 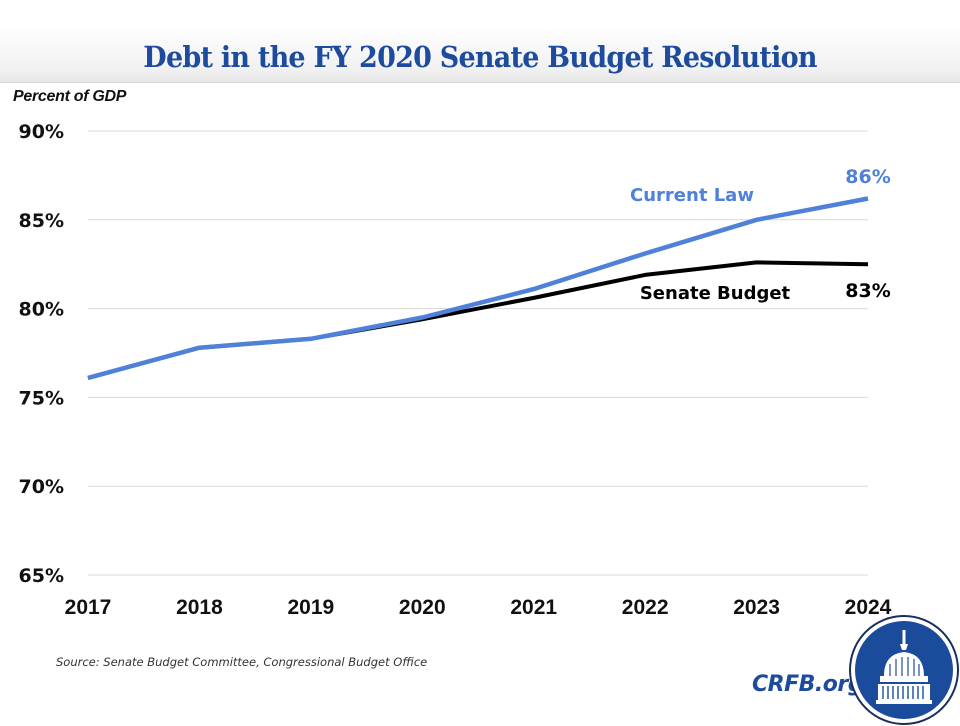 What do you see at coordinates (756, 607) in the screenshot?
I see `x-tick-label: 2023` at bounding box center [756, 607].